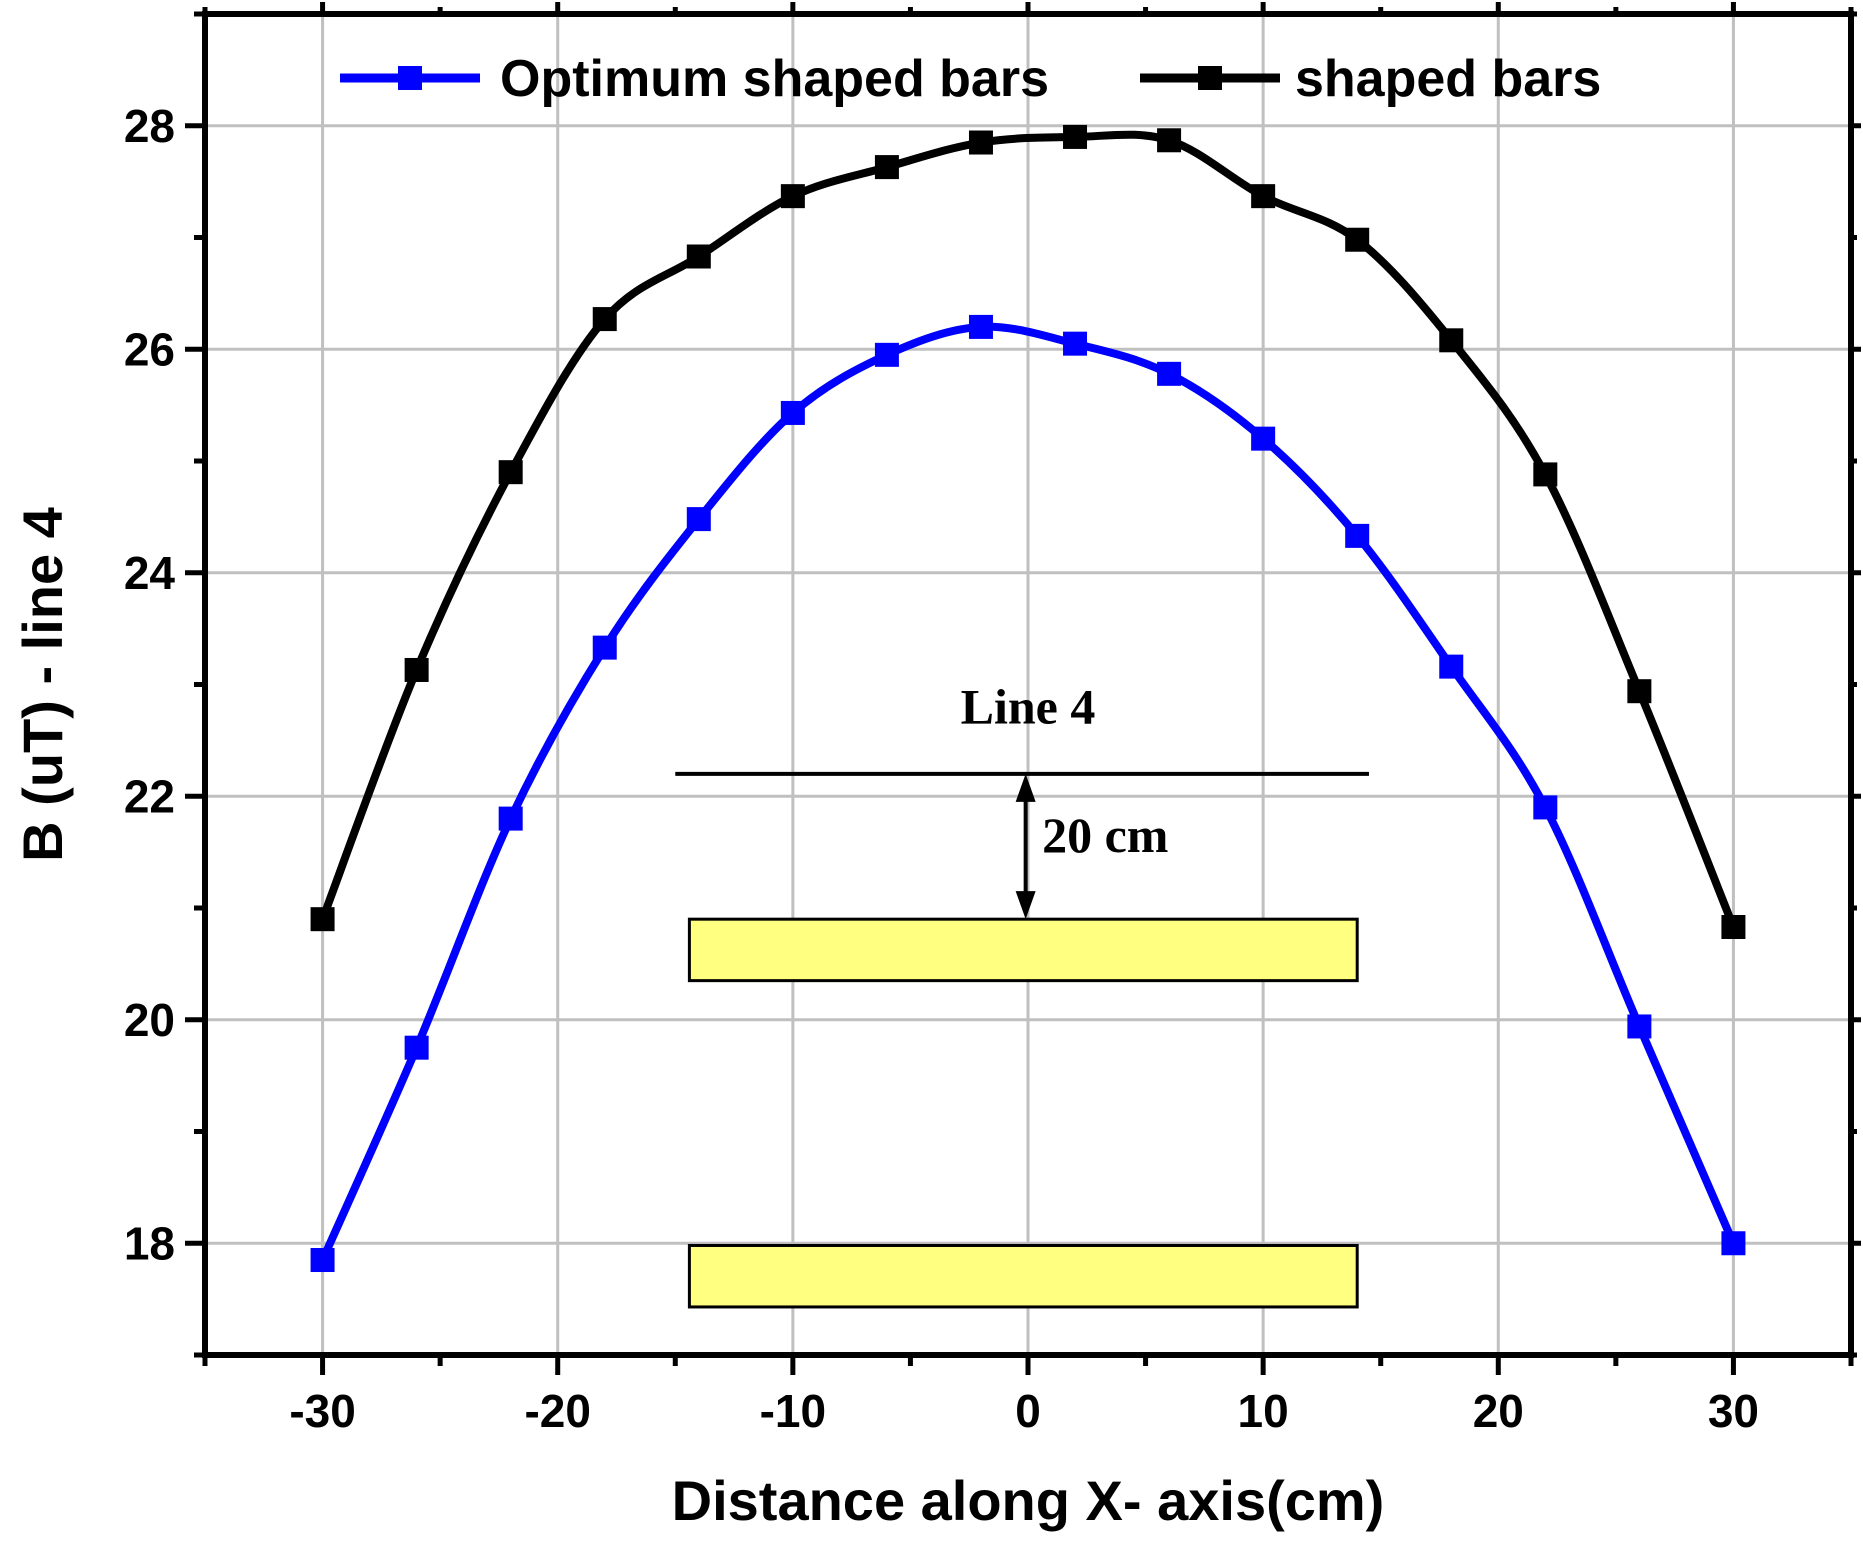  Describe the element at coordinates (1028, 707) in the screenshot. I see `line-4-label: Line 4` at that location.